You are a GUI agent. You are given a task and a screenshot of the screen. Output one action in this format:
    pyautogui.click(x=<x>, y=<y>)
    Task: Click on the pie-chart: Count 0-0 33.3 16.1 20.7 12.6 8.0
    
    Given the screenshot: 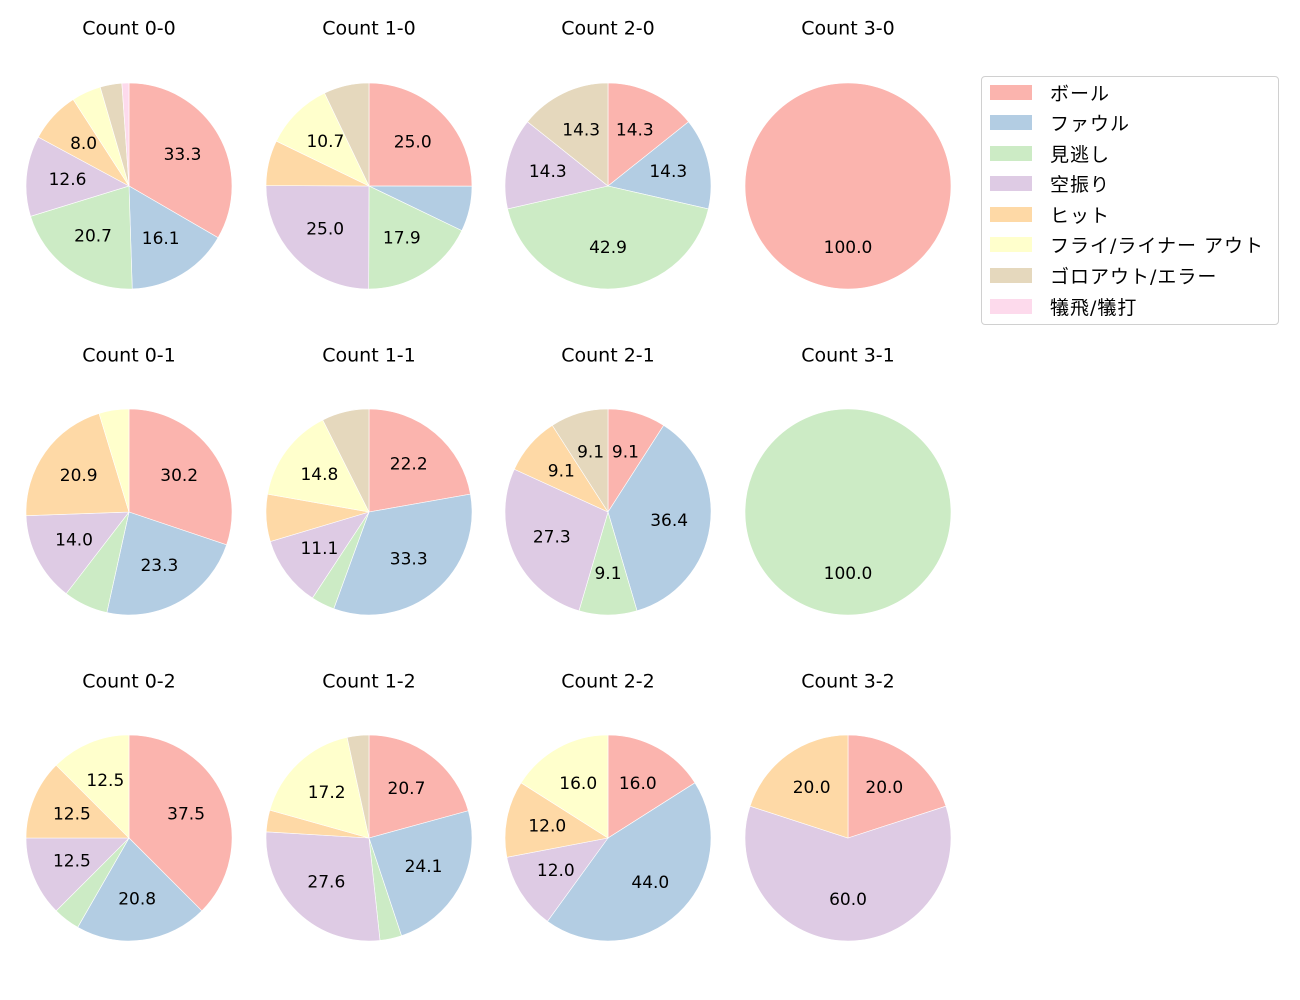 What is the action you would take?
    pyautogui.click(x=129, y=154)
    